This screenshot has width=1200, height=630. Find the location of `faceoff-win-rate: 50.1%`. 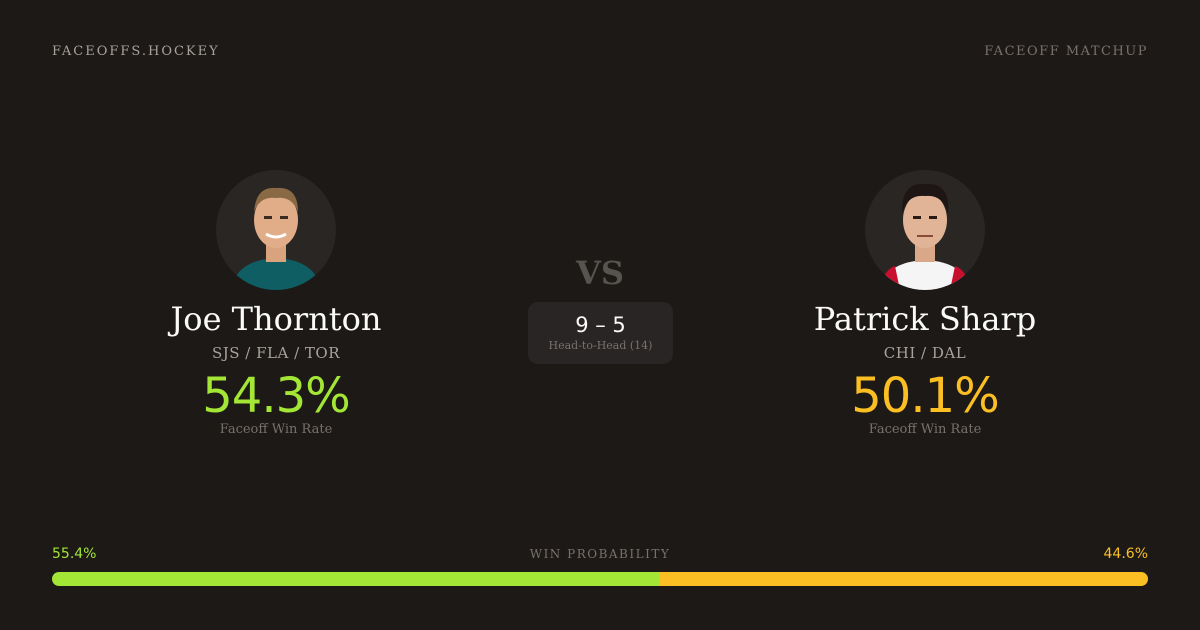

faceoff-win-rate: 50.1% is located at coordinates (925, 396).